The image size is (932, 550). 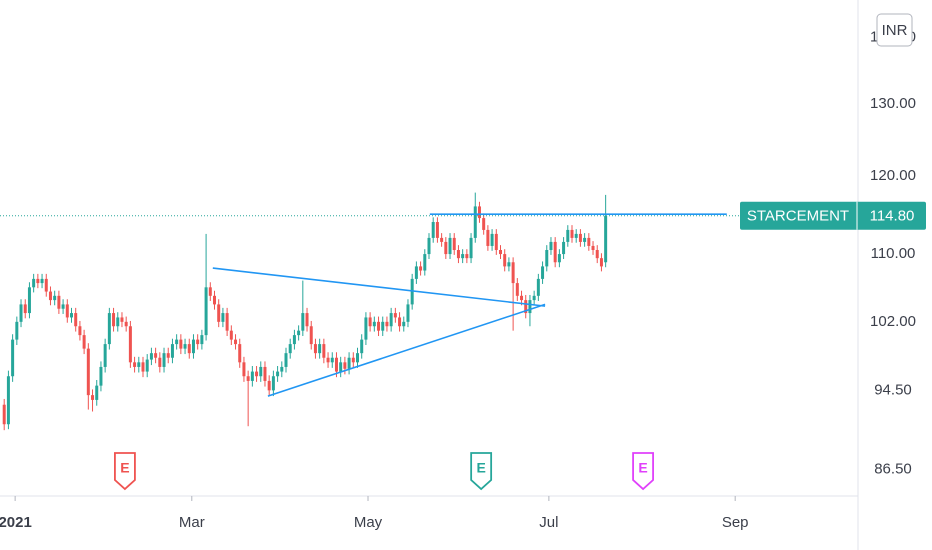 What do you see at coordinates (893, 175) in the screenshot?
I see `y-tick-label: 120.00` at bounding box center [893, 175].